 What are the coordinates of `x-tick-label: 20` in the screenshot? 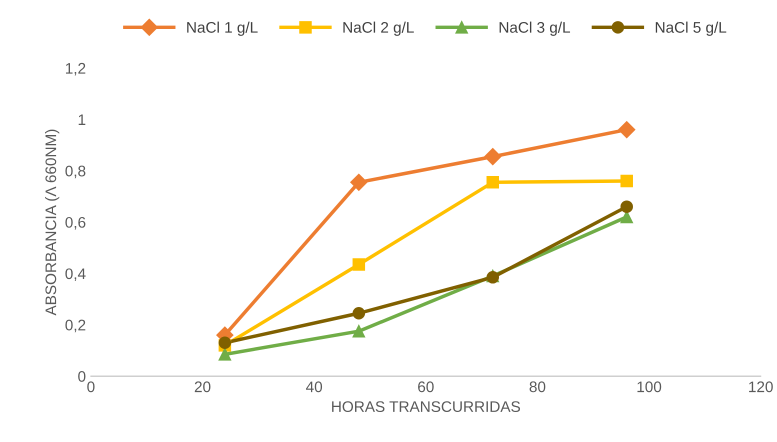 It's located at (202, 386).